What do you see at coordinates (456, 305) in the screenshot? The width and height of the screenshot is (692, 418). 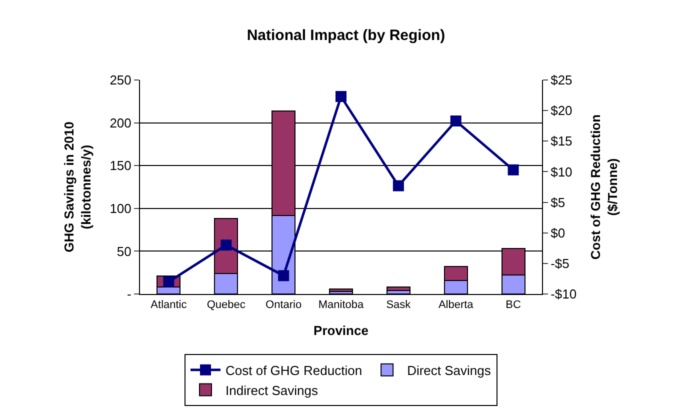 I see `x-tick-label: Alberta` at bounding box center [456, 305].